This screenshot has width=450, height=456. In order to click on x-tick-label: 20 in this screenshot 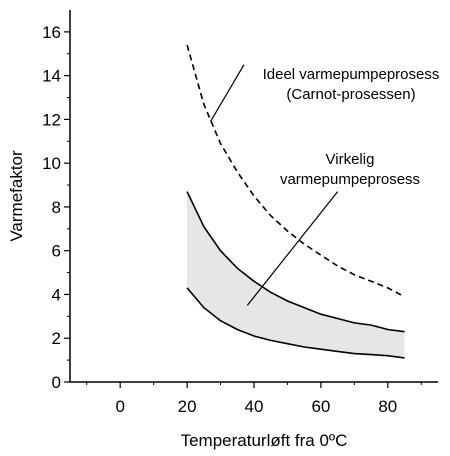, I will do `click(187, 406)`.